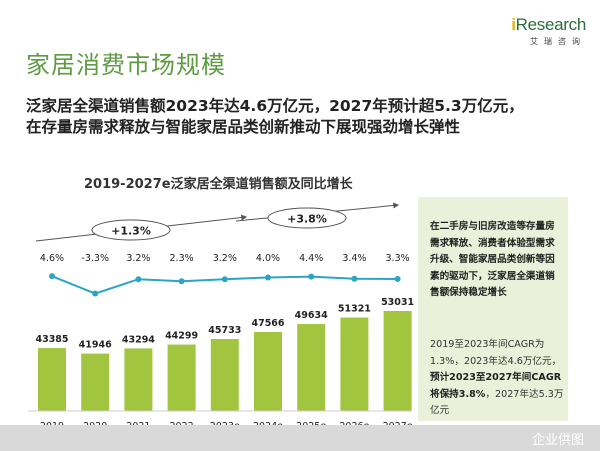  Describe the element at coordinates (311, 276) in the screenshot. I see `growth-point-2025e` at that location.